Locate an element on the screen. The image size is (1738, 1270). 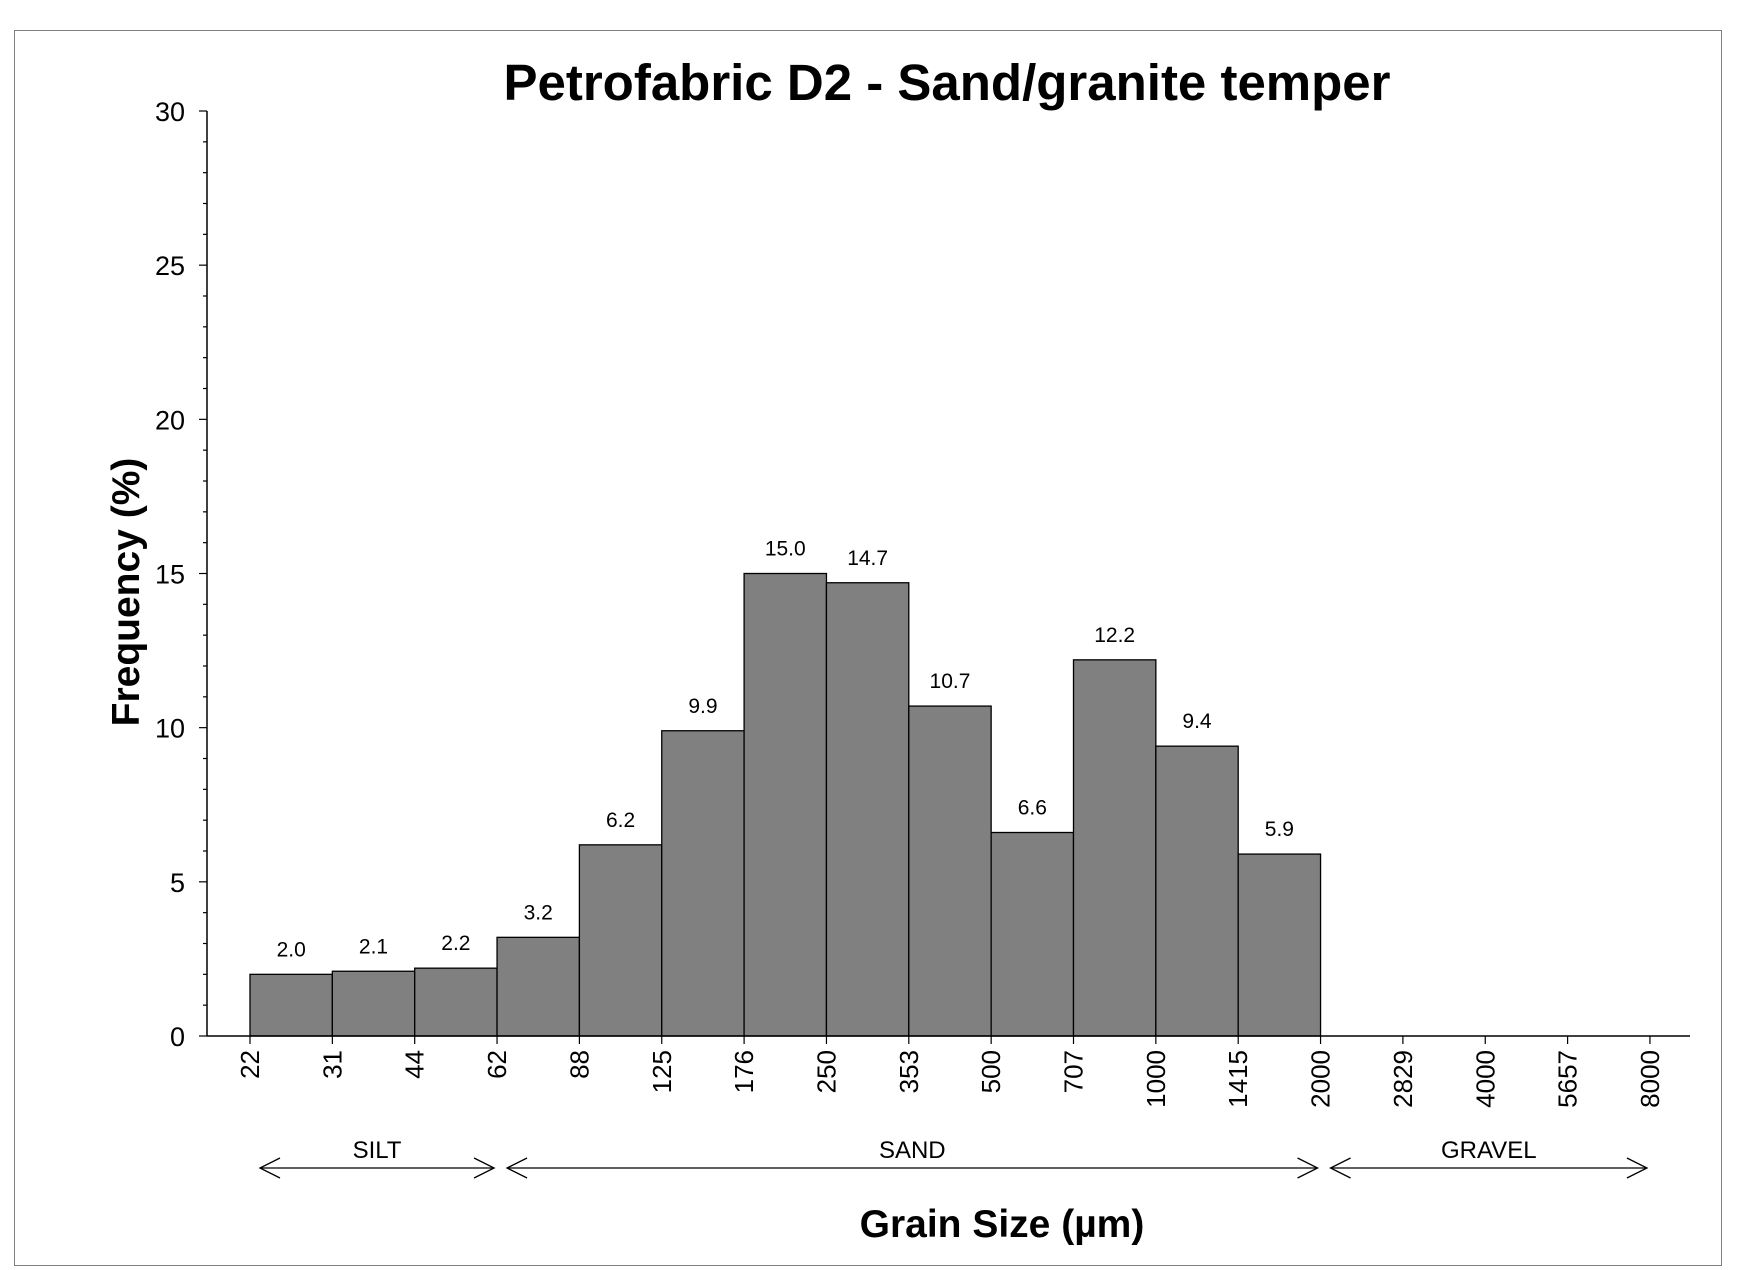
x-tick-label: 31 is located at coordinates (332, 1064).